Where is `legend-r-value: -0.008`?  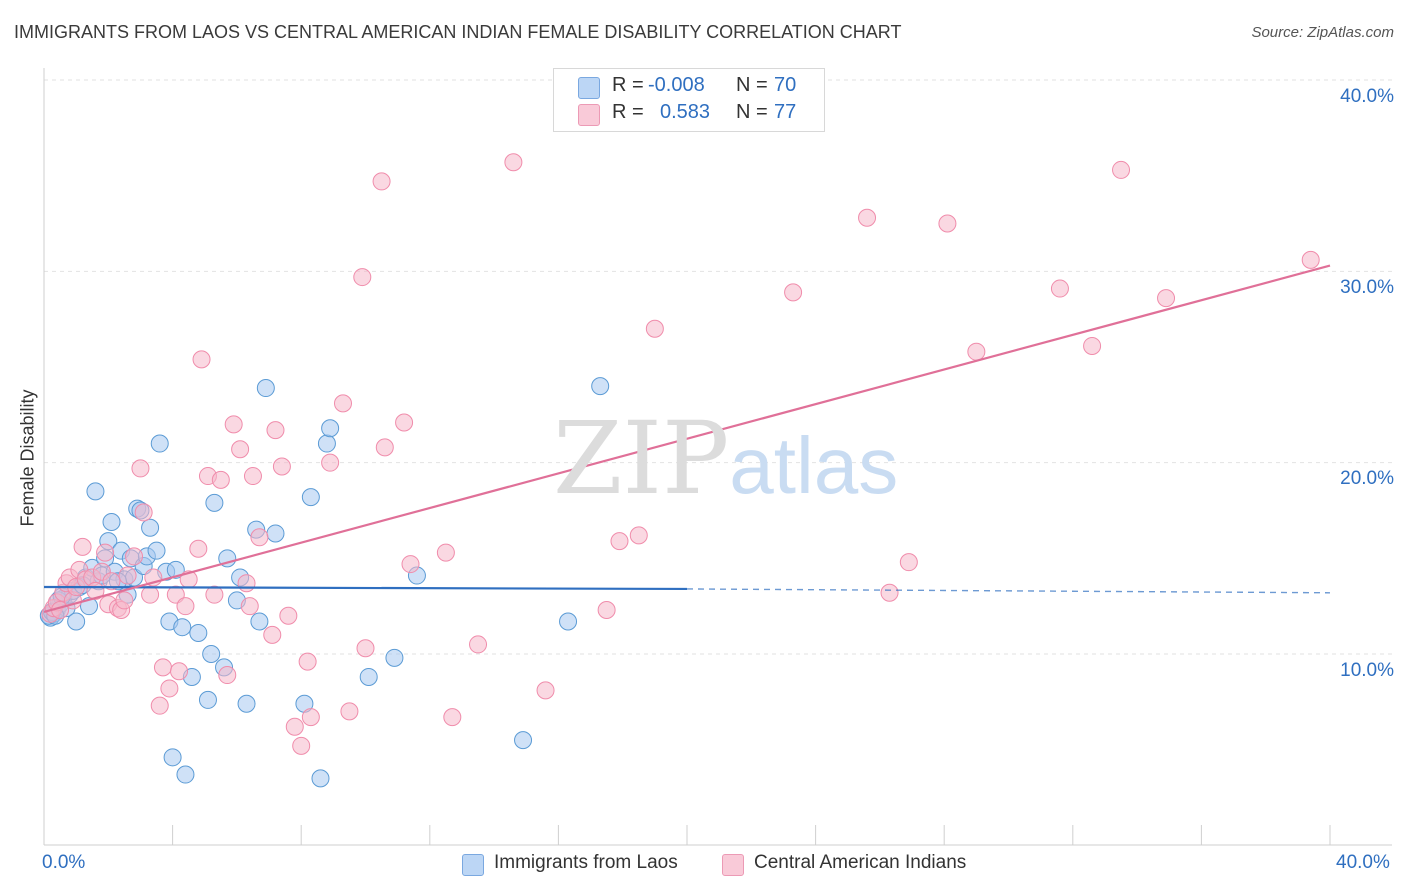
legend-r-value: -0.008 is located at coordinates (676, 85).